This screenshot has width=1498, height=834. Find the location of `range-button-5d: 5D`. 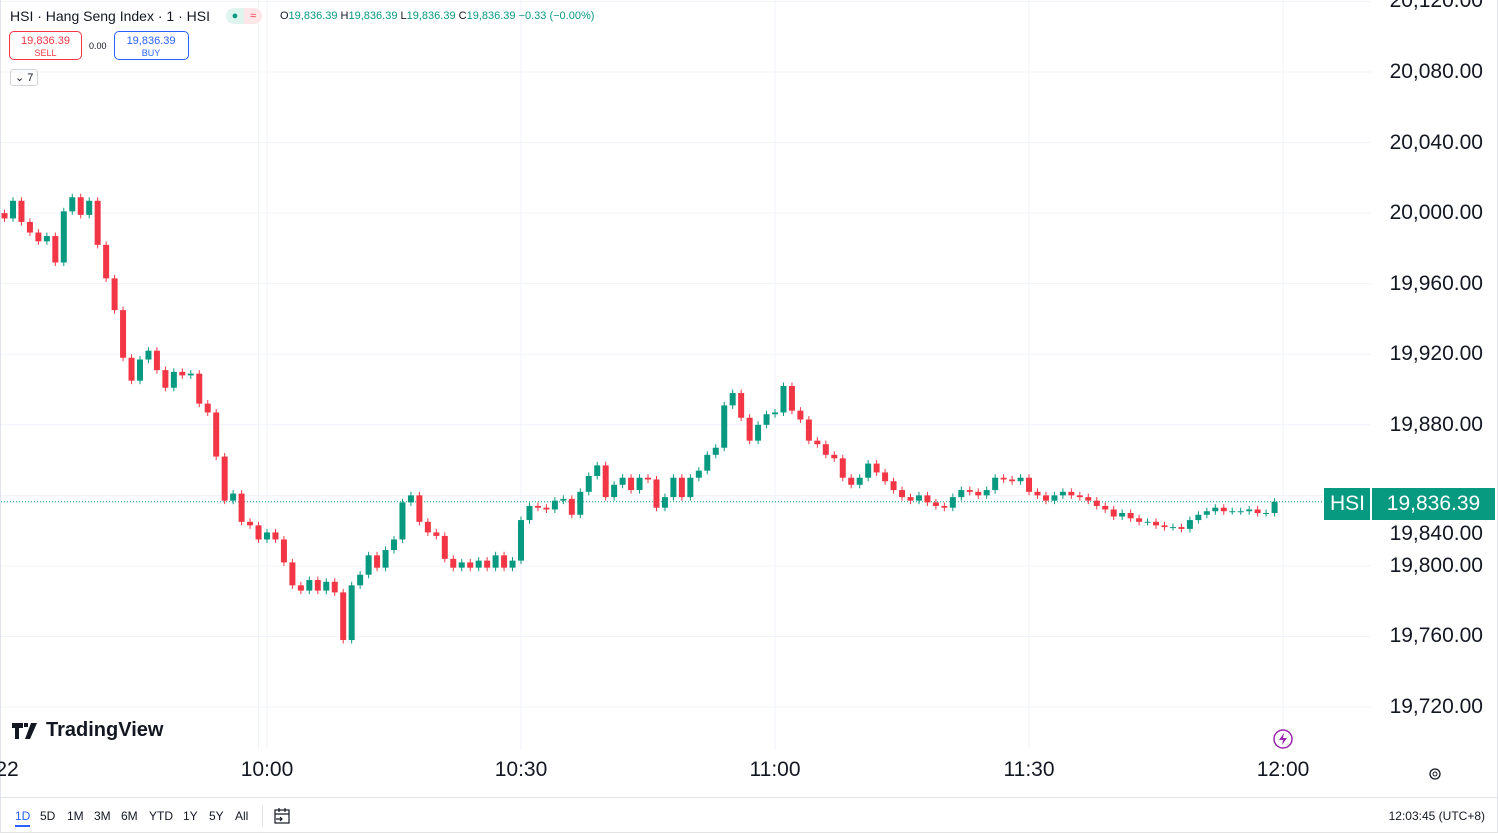

range-button-5d: 5D is located at coordinates (48, 816).